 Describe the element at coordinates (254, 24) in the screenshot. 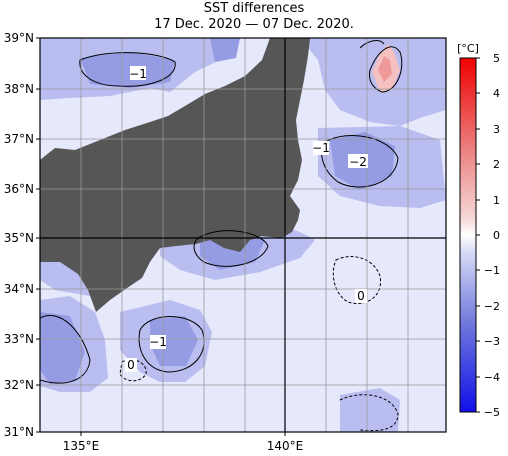

I see `map-date-range: 17 Dec. 2020 — 07 Dec. 2020.` at that location.